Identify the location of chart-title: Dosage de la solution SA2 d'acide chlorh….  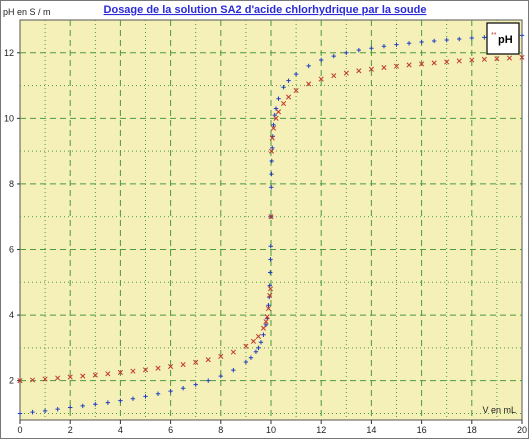
(265, 10).